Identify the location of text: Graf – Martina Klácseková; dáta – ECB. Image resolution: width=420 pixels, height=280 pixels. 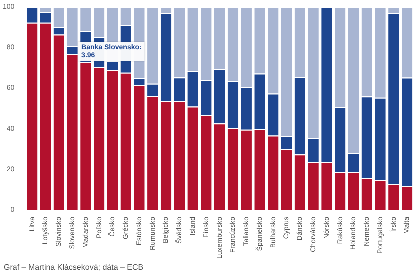
(74, 267).